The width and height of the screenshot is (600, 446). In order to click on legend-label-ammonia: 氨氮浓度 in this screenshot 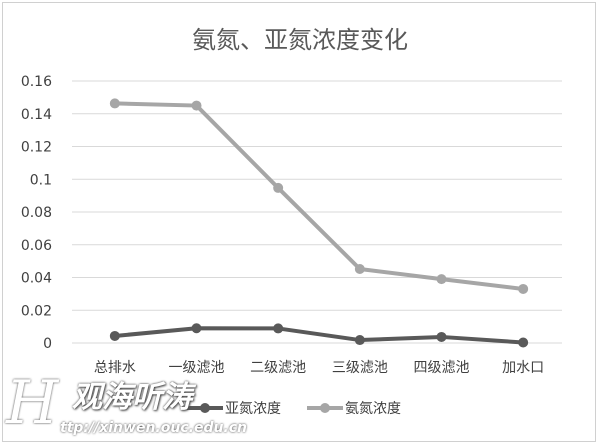, I will do `click(373, 409)`.